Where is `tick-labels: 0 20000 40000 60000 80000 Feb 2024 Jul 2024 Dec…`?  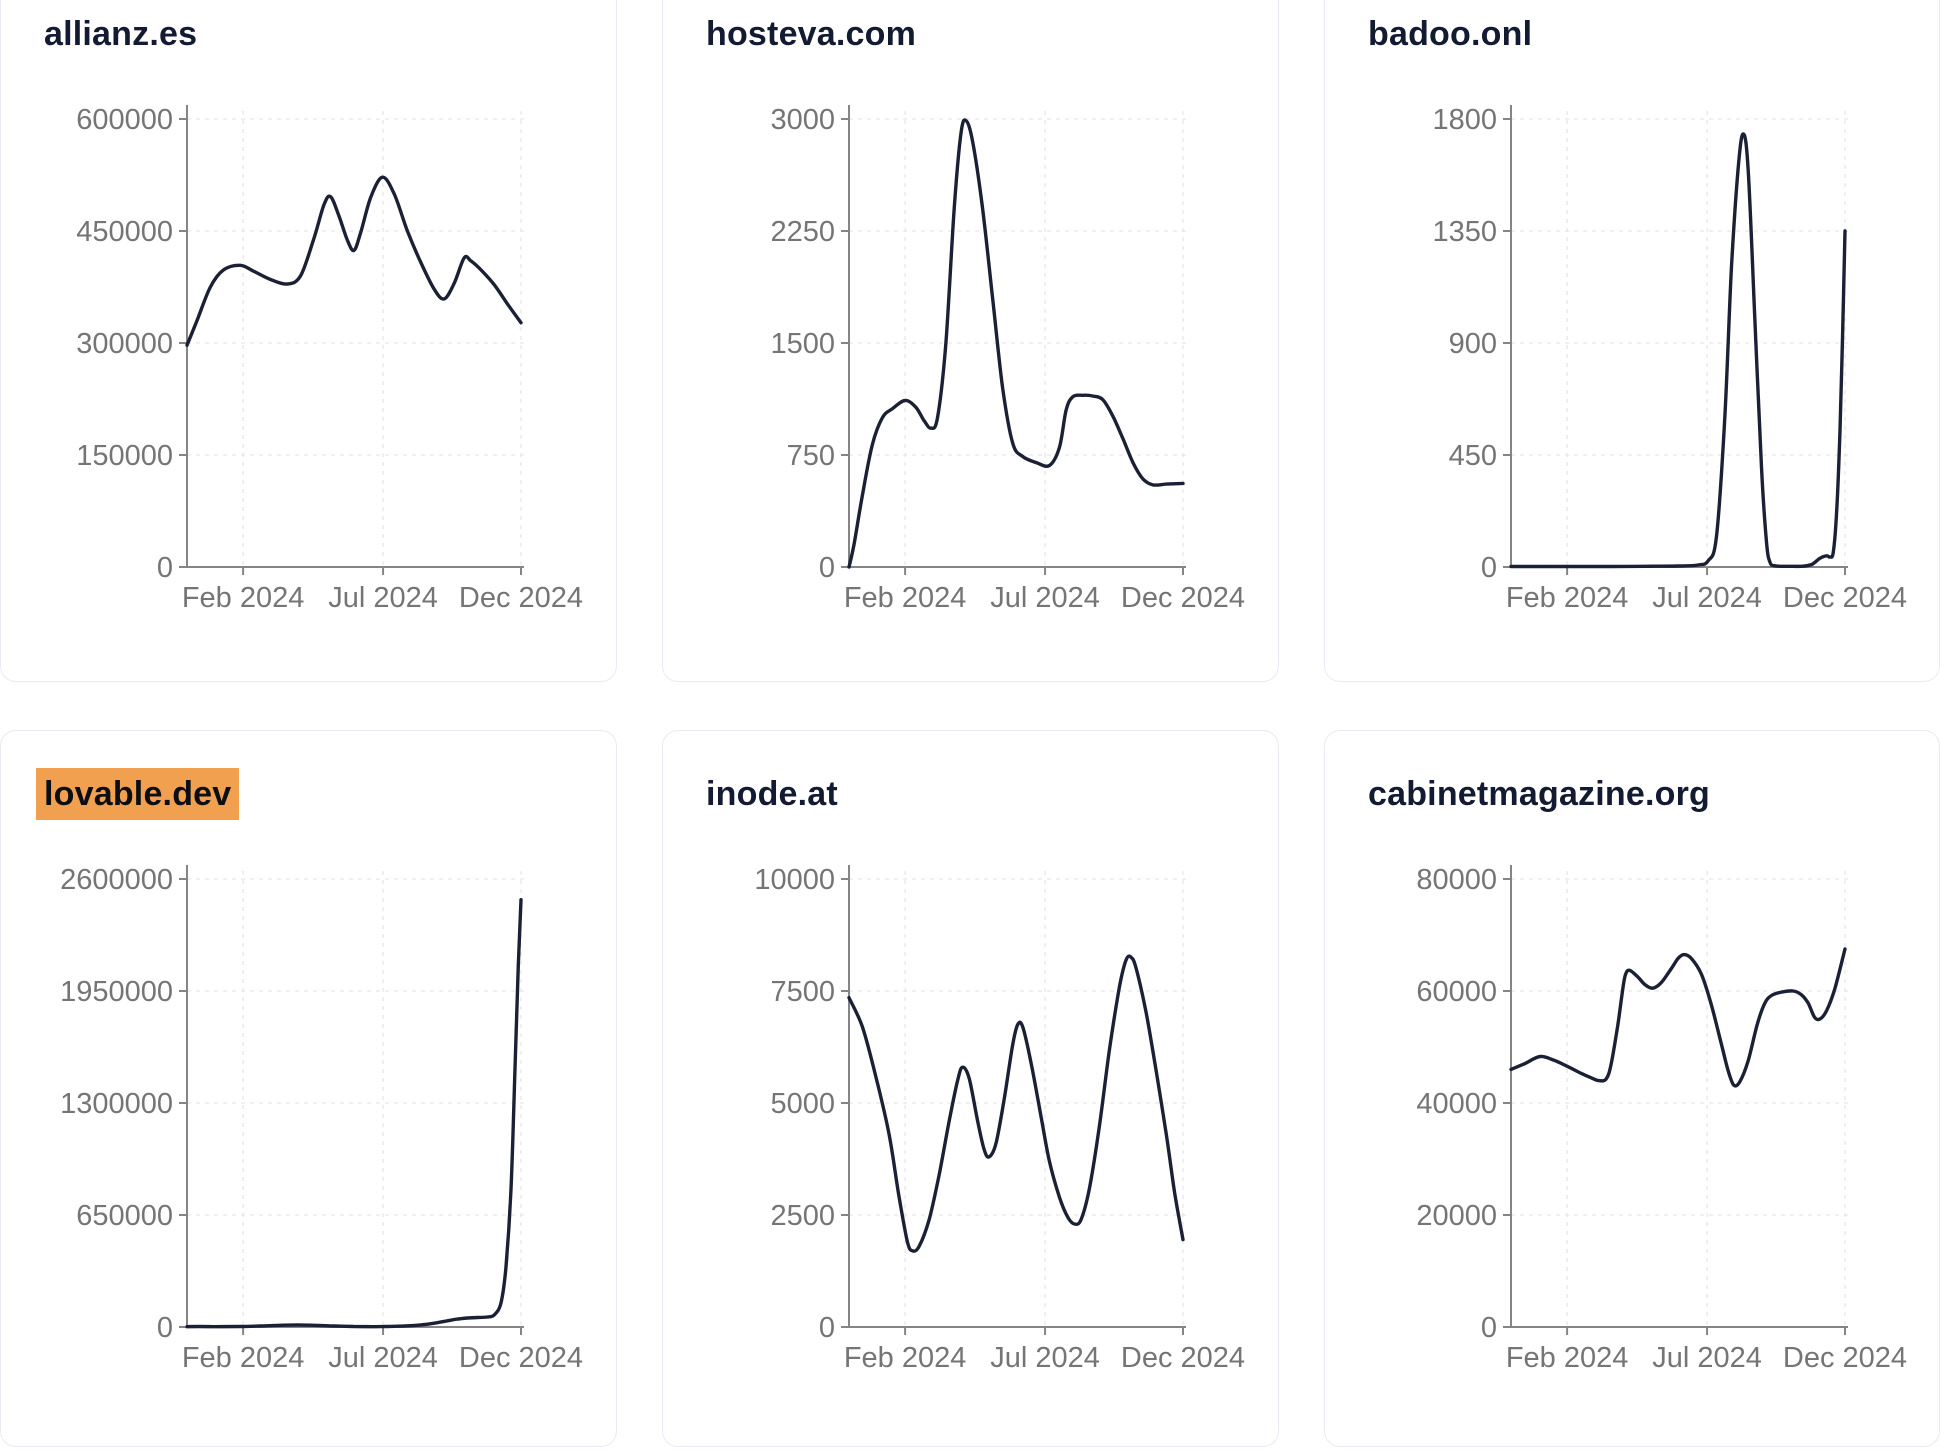
tick-labels: 0 20000 40000 60000 80000 Feb 2024 Jul 2024 Dec… is located at coordinates (1661, 1119).